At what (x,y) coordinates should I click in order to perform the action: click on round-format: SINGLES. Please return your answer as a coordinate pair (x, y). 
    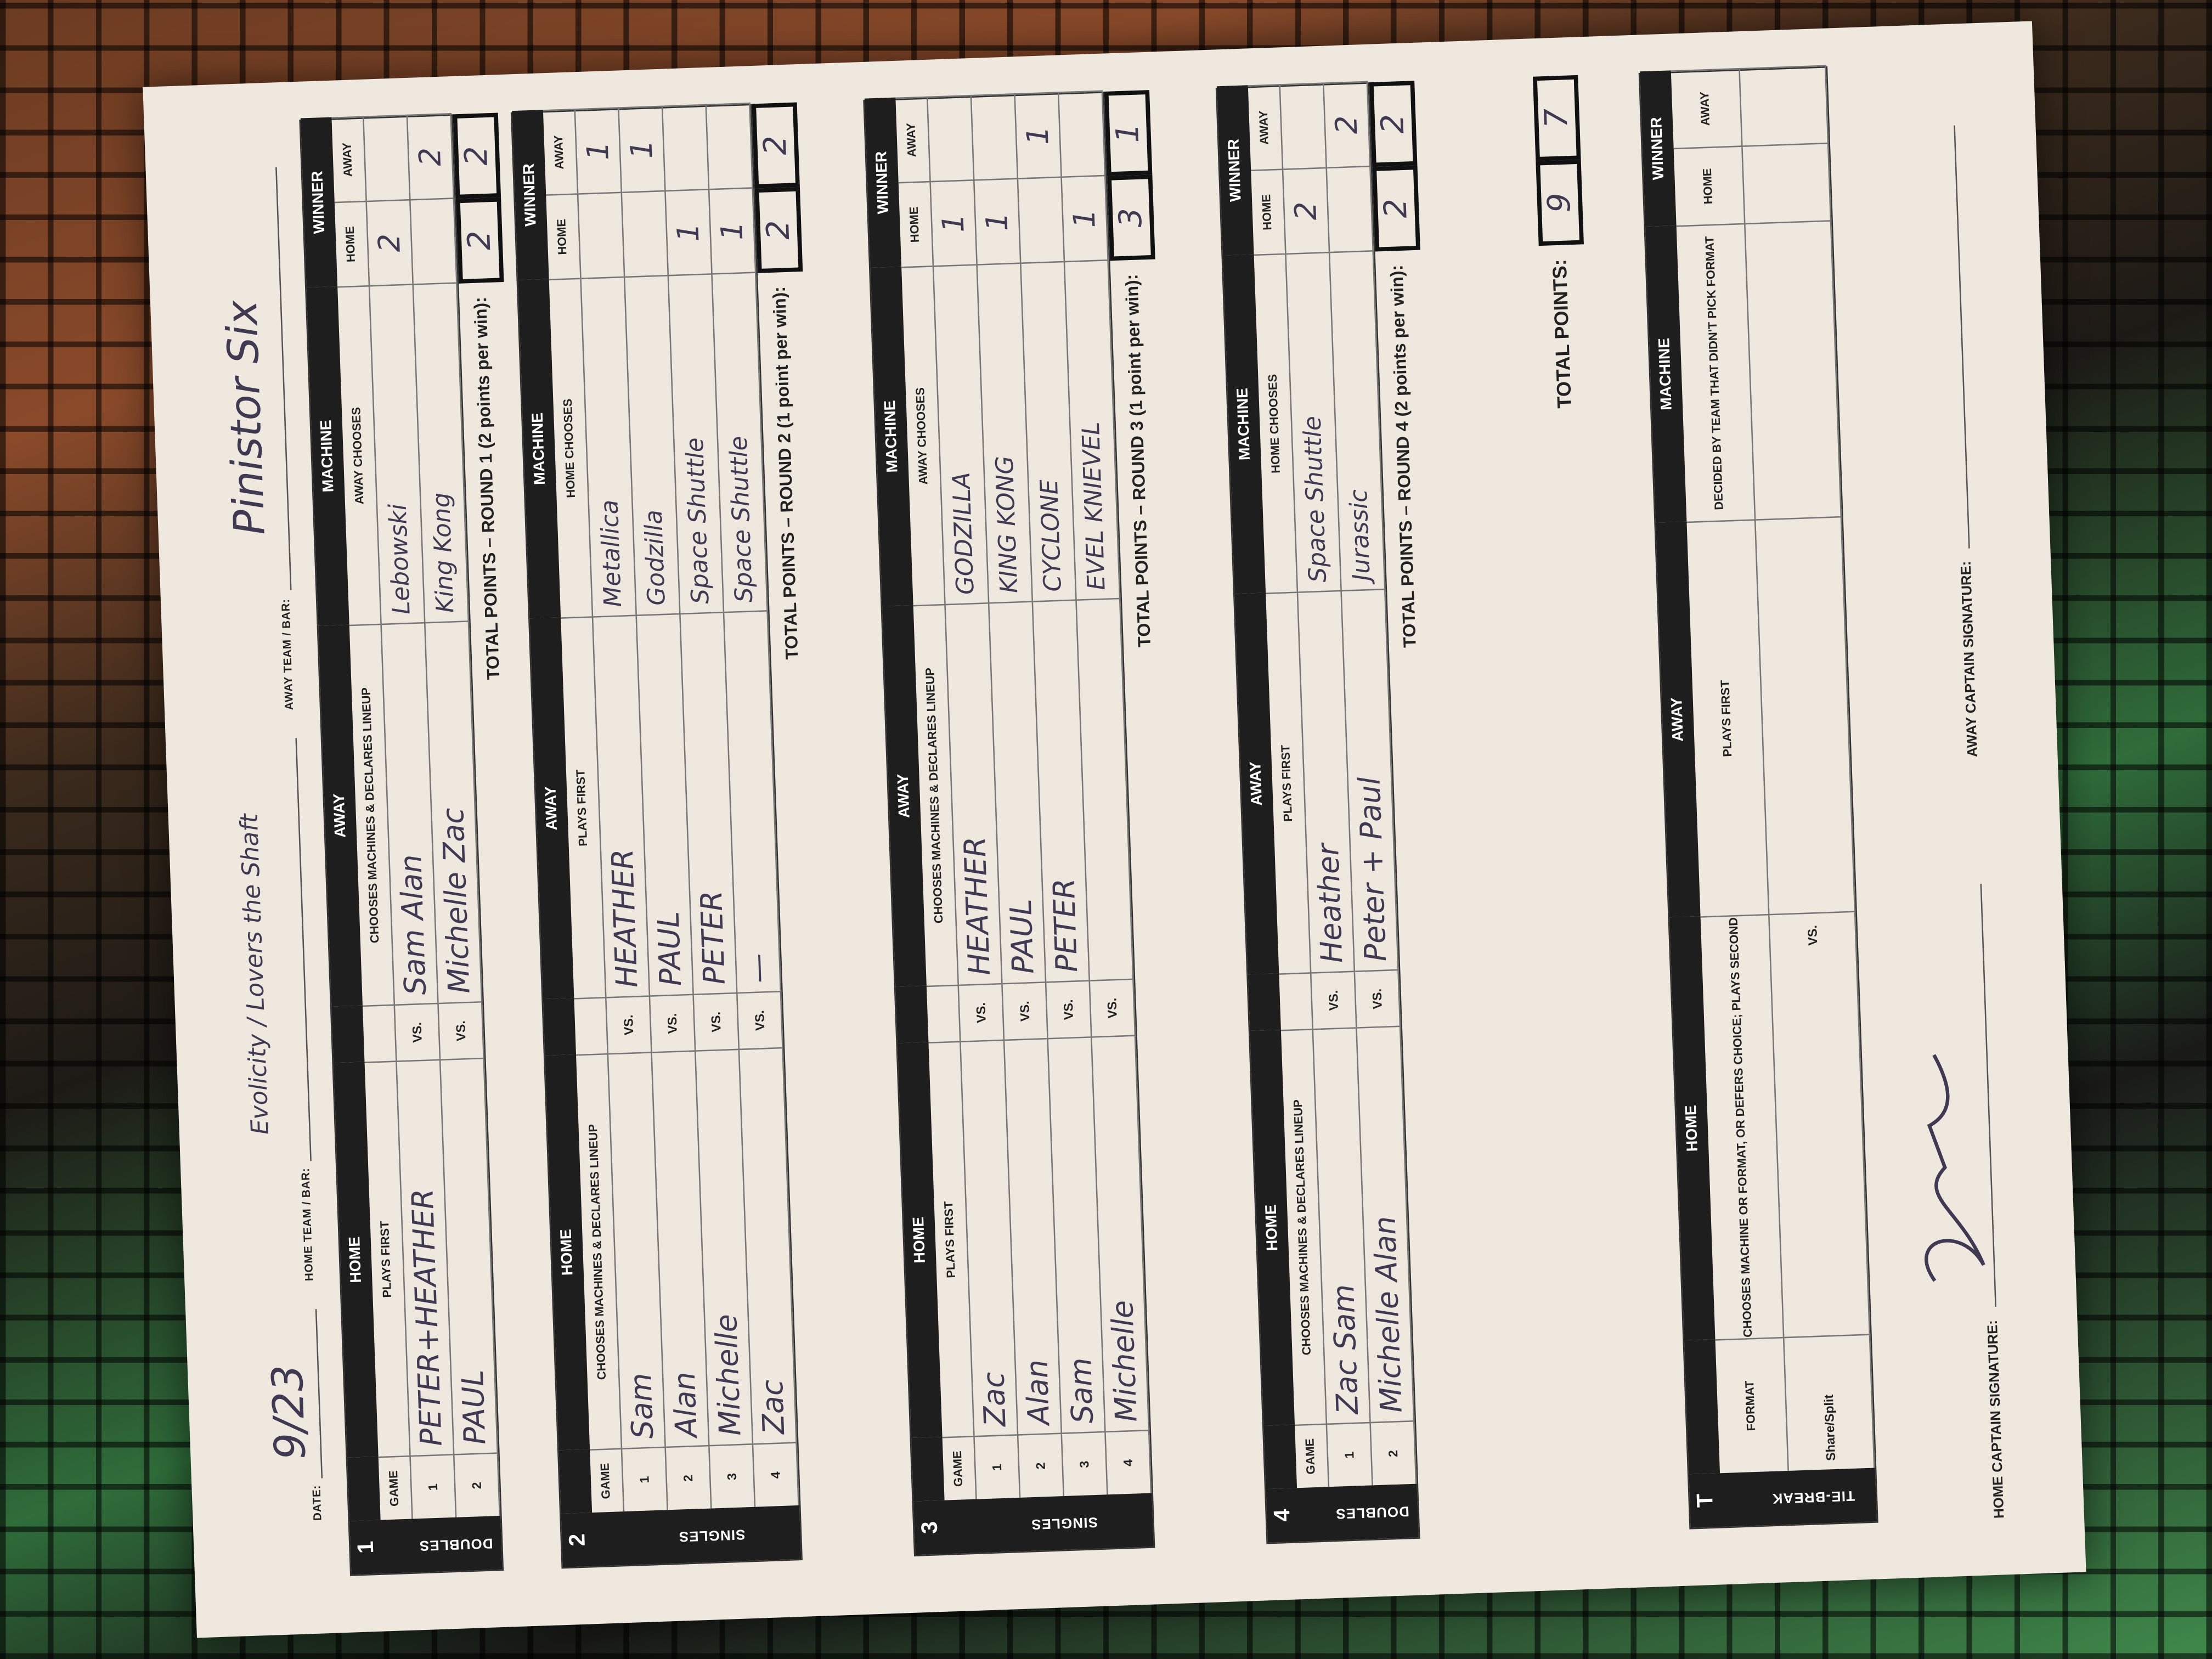
    Looking at the image, I should click on (712, 1535).